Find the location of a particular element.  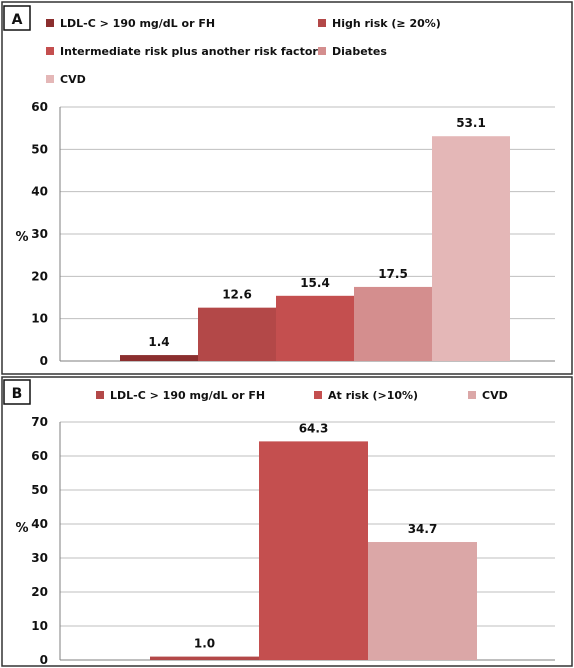

y-axis-label-b: % is located at coordinates (21, 528).